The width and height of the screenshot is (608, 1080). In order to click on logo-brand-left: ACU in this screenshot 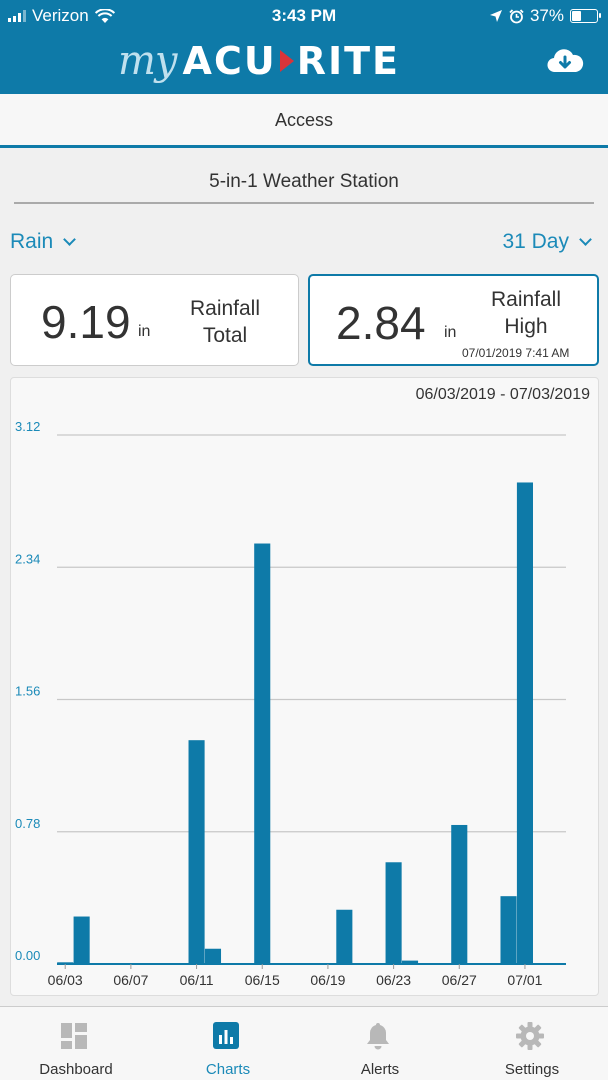, I will do `click(229, 61)`.